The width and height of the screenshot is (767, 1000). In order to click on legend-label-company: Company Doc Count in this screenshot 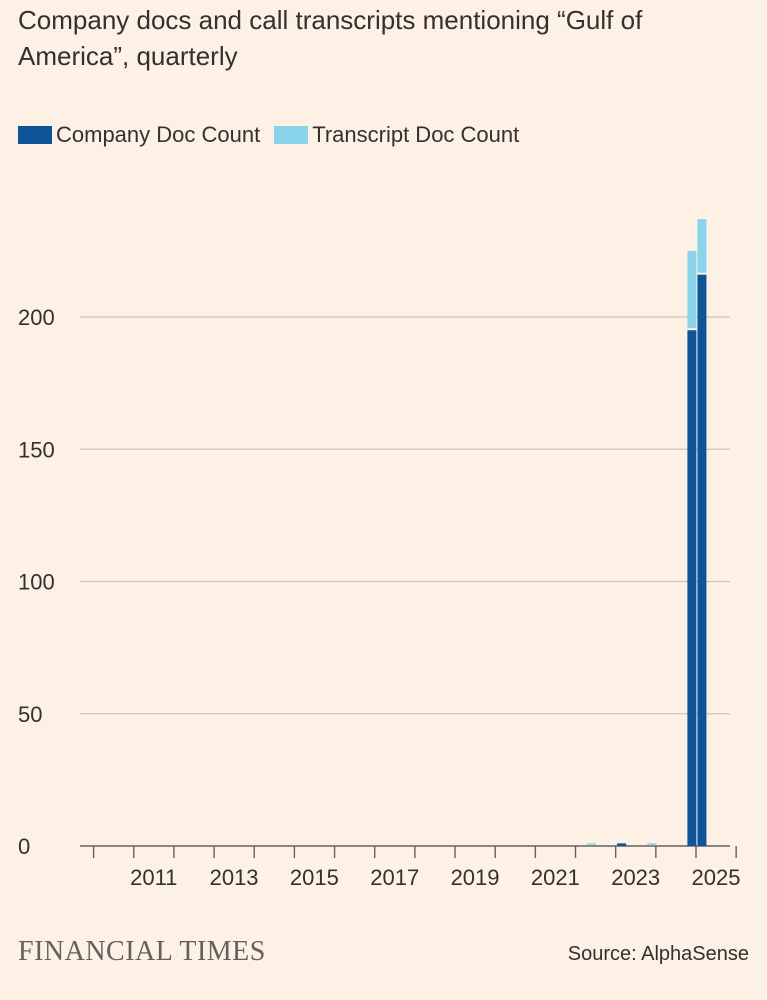, I will do `click(158, 134)`.